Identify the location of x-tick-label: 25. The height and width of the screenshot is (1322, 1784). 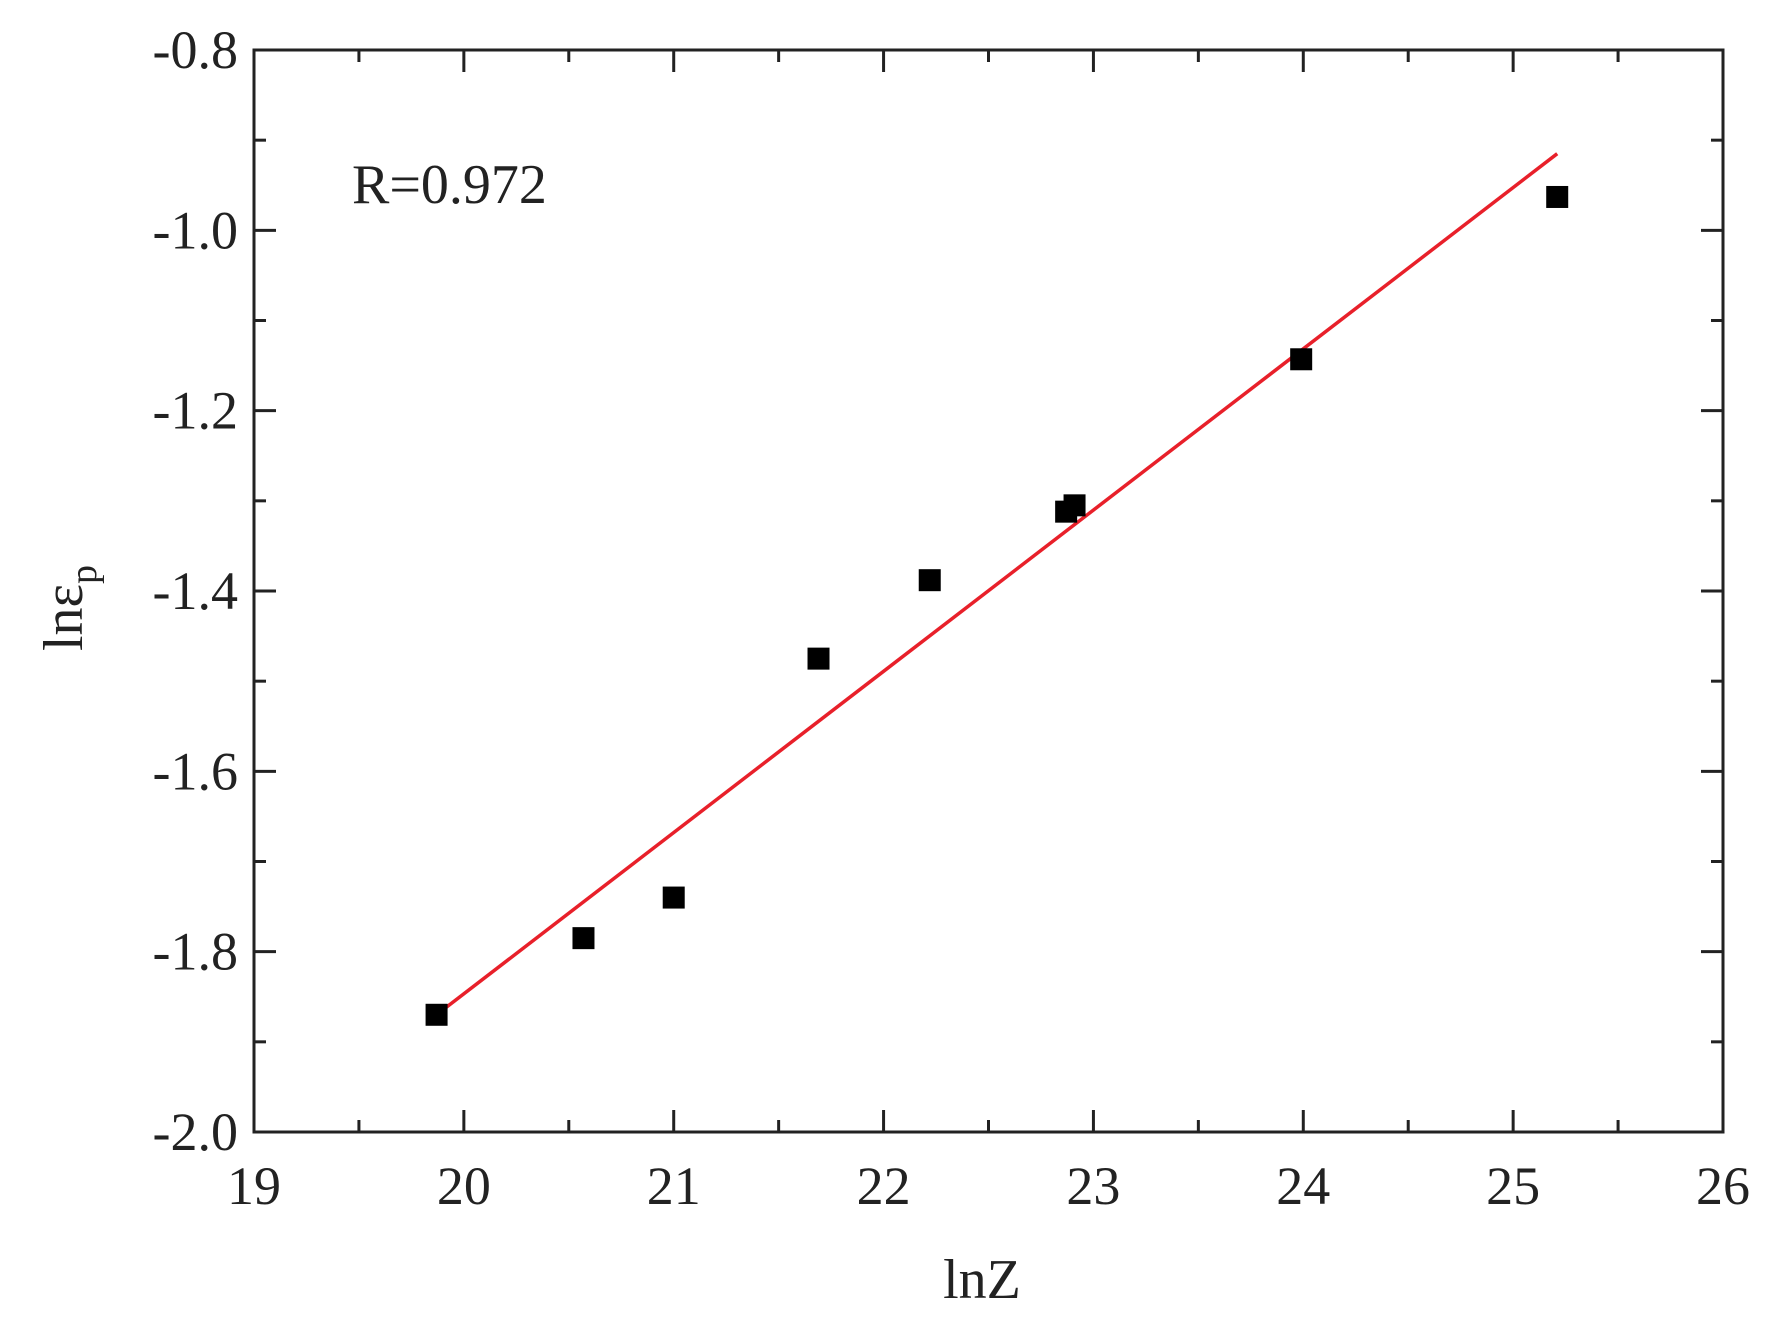
(1513, 1186).